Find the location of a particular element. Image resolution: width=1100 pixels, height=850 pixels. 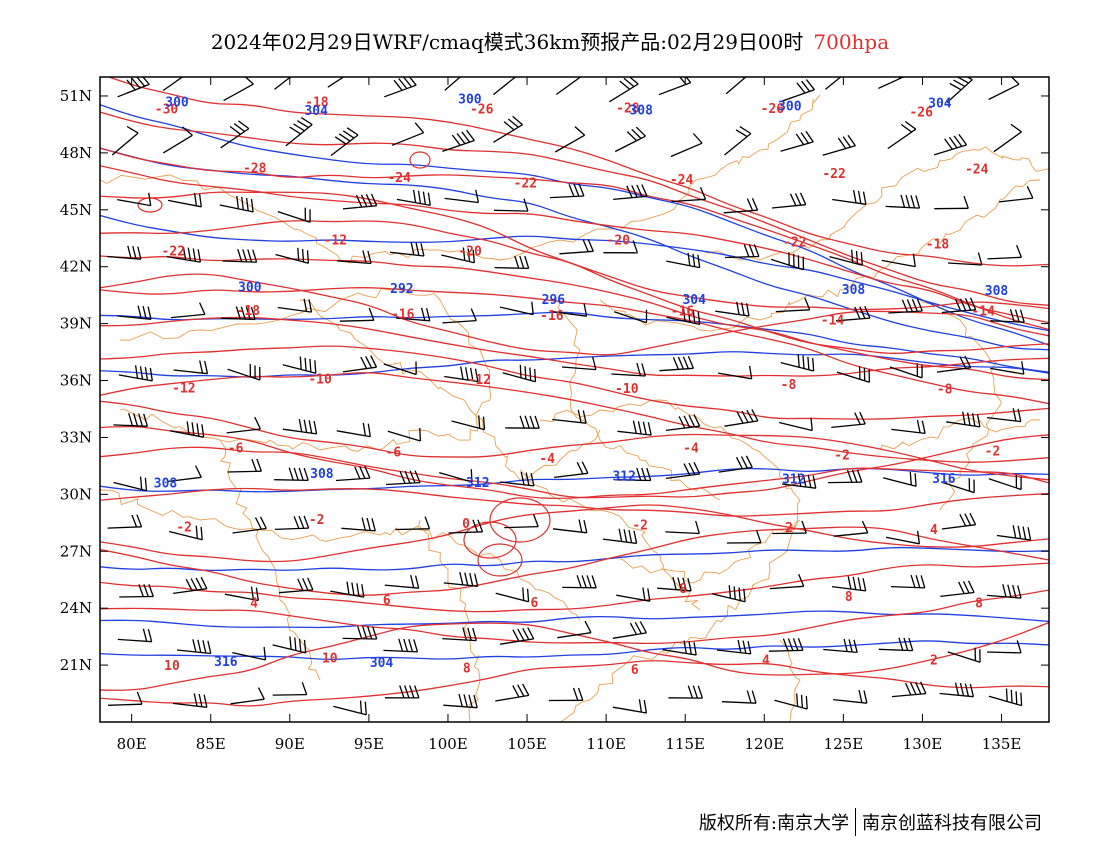

title-level: 700hpa is located at coordinates (851, 42).